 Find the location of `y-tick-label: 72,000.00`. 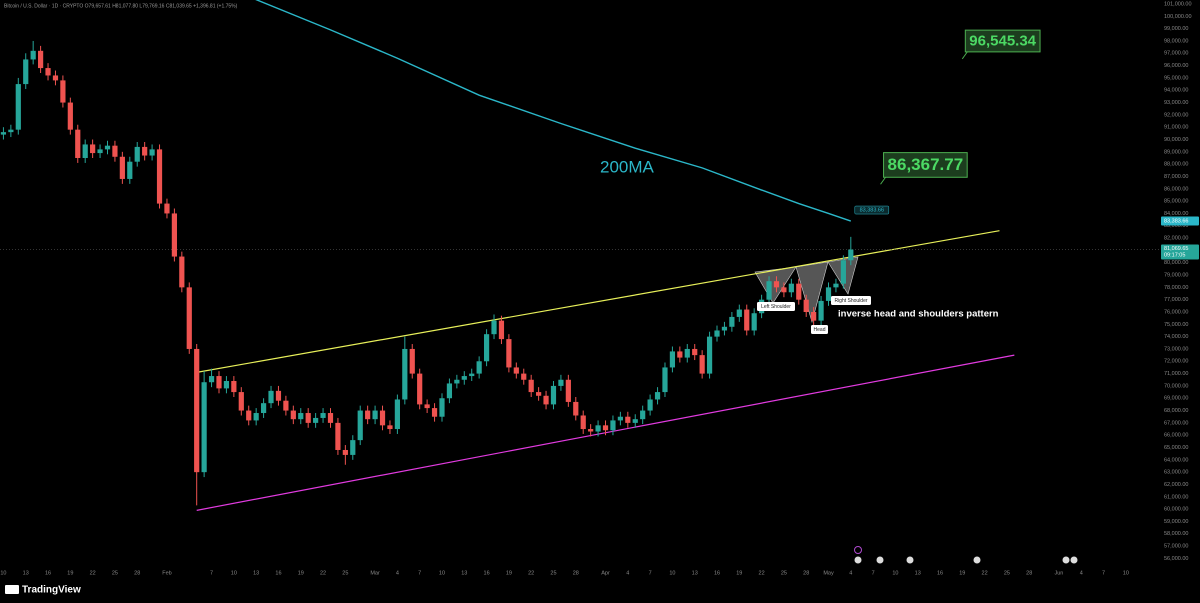

y-tick-label: 72,000.00 is located at coordinates (1176, 362).